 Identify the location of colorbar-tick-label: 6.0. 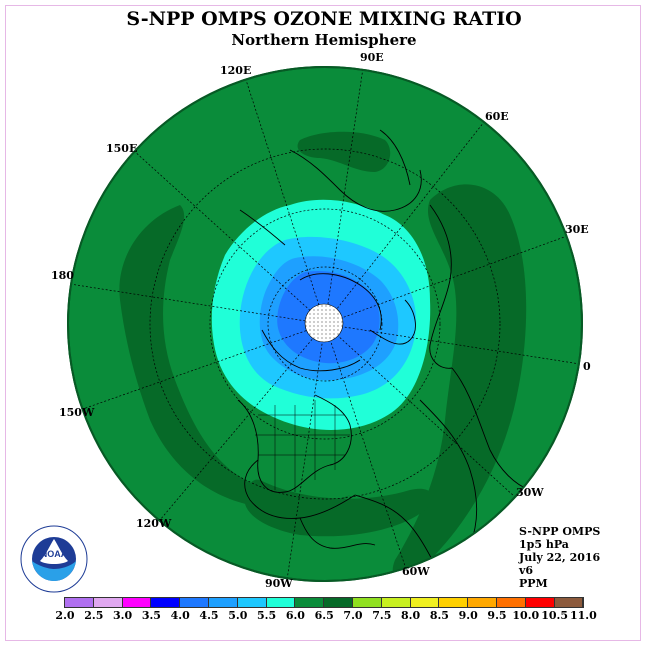
(295, 615).